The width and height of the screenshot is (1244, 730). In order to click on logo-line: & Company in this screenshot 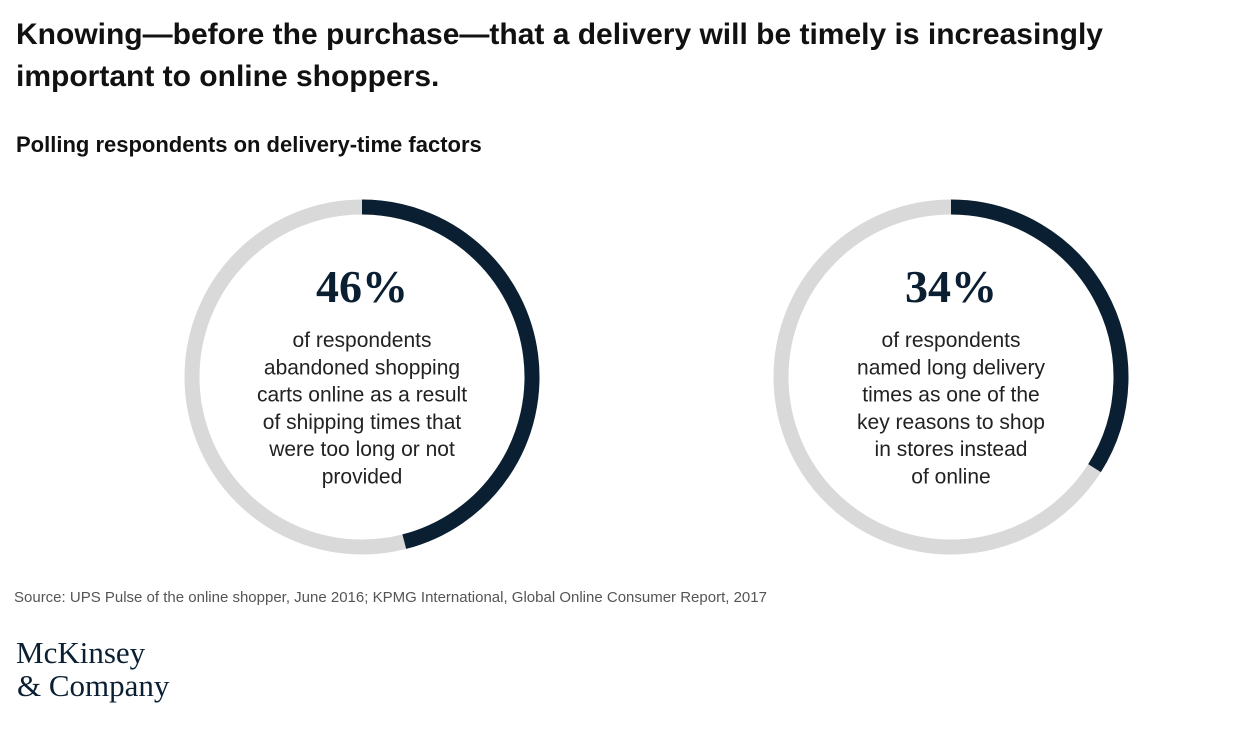, I will do `click(93, 685)`.